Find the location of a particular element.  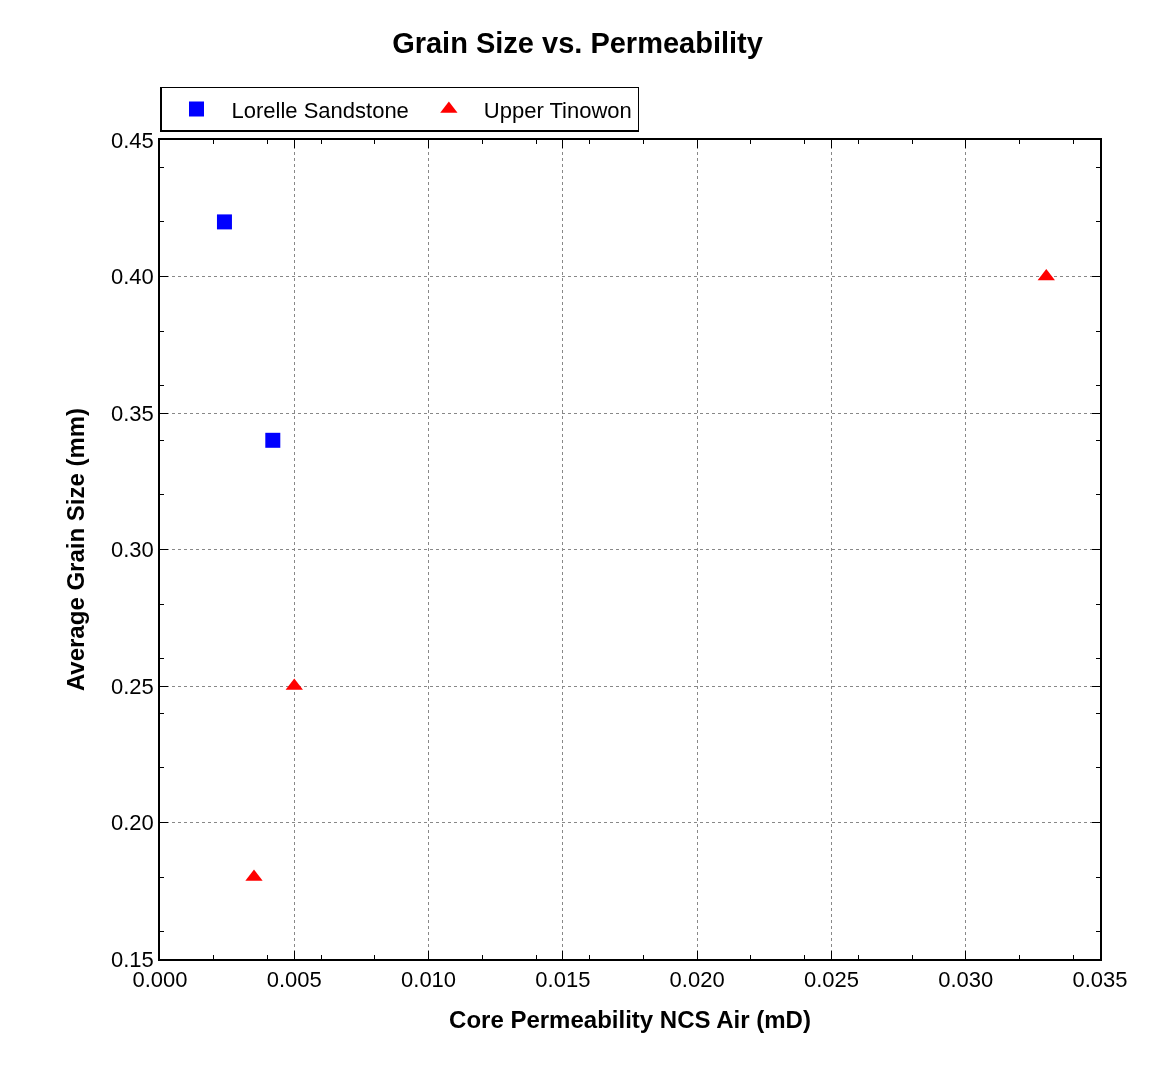

x-tick-label: 0.005 is located at coordinates (294, 980).